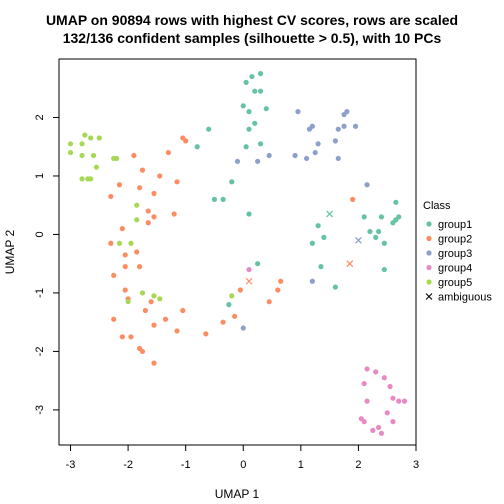 The height and width of the screenshot is (504, 504). What do you see at coordinates (330, 214) in the screenshot?
I see `ambiguous-point` at bounding box center [330, 214].